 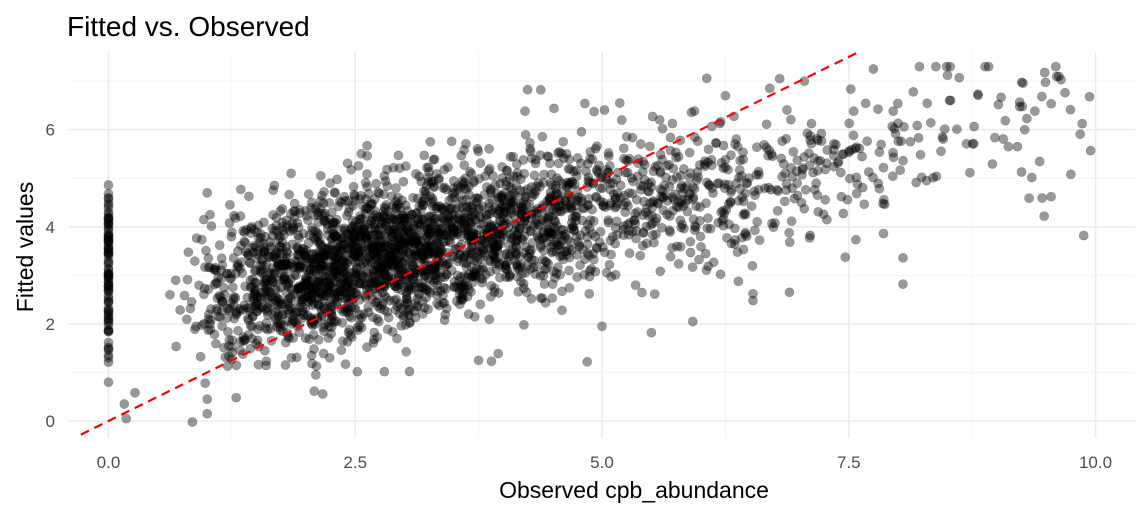 What do you see at coordinates (1095, 462) in the screenshot?
I see `x-tick-label: 10.0` at bounding box center [1095, 462].